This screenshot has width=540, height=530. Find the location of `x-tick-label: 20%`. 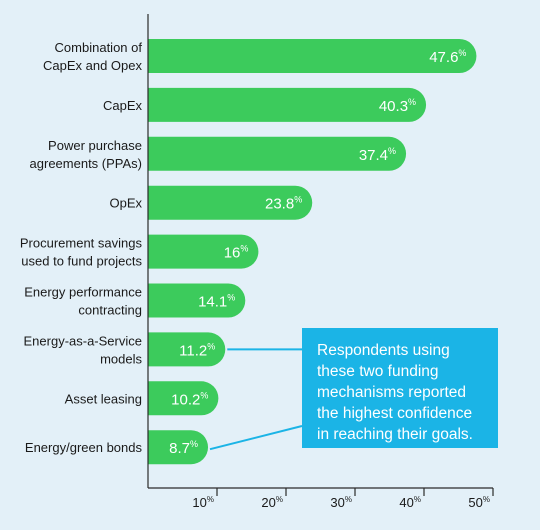

x-tick-label: 20% is located at coordinates (272, 502).